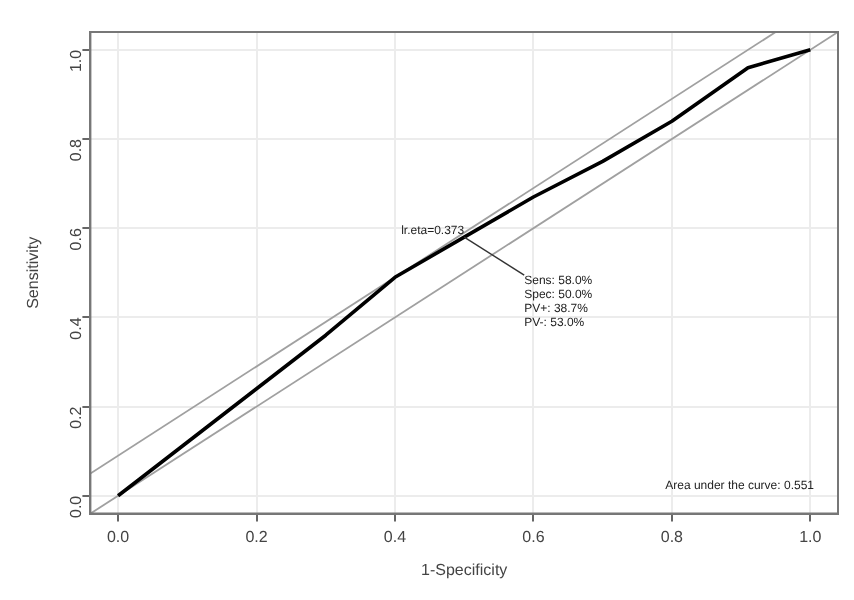 This screenshot has width=854, height=600. Describe the element at coordinates (464, 569) in the screenshot. I see `x-axis-title: 1-Specificity` at that location.